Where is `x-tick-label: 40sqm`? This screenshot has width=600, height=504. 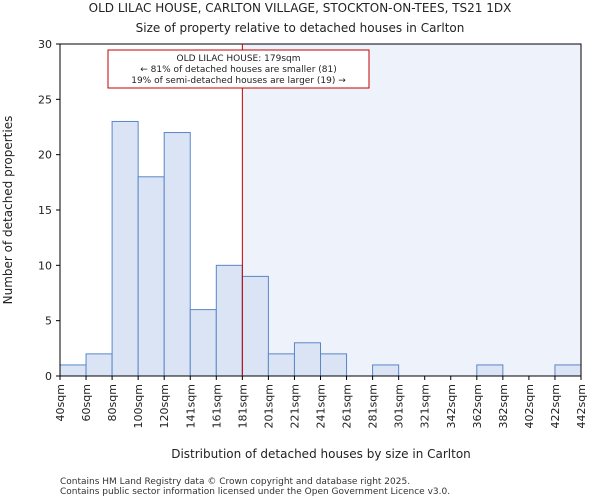 x-tick-label: 40sqm is located at coordinates (60, 402).